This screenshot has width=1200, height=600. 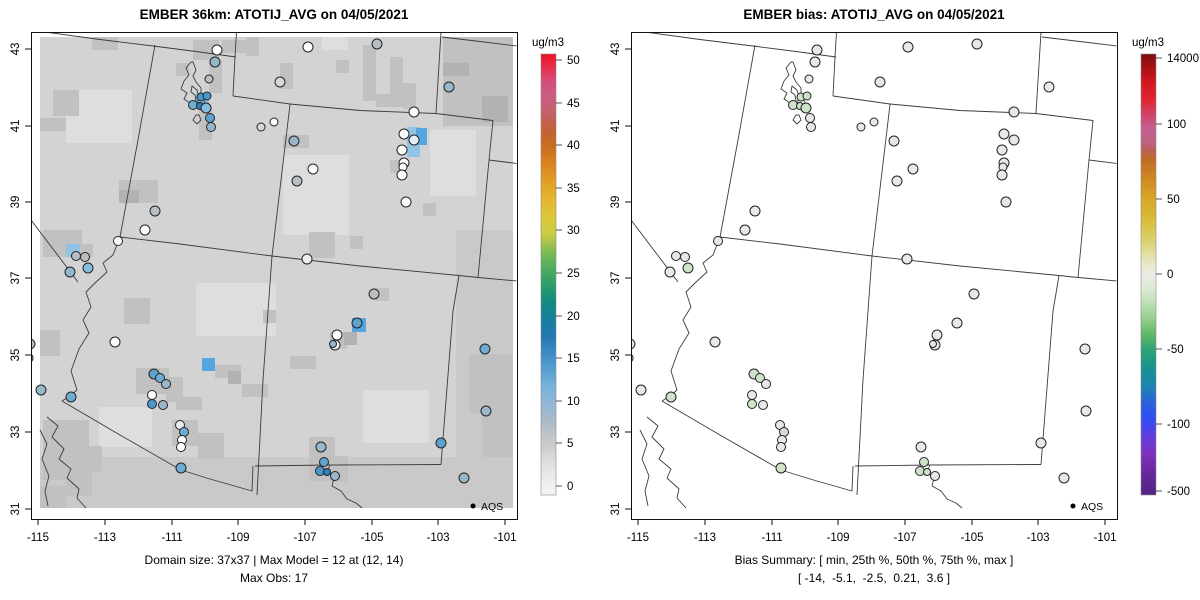 I want to click on y-axis-tick-label: 41, so click(x=616, y=126).